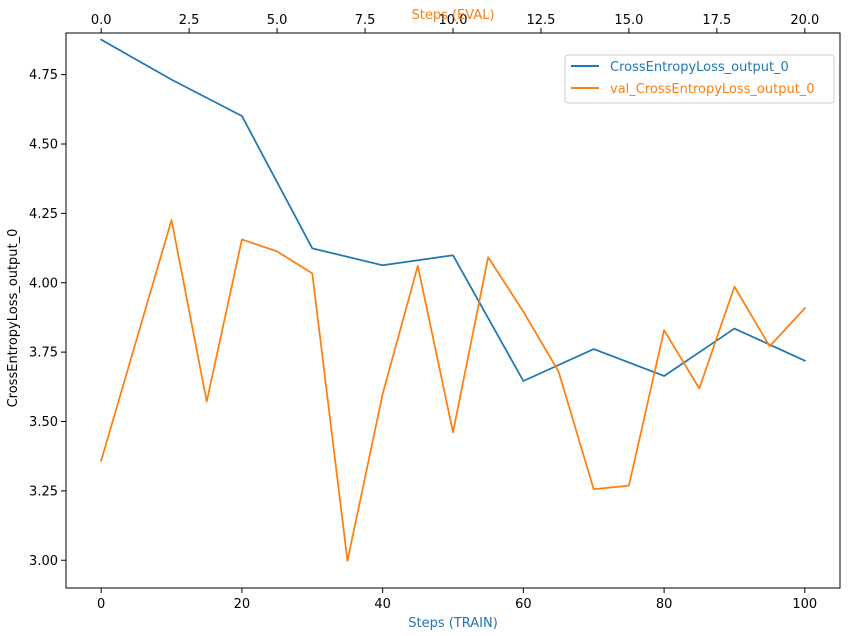 The height and width of the screenshot is (636, 848). I want to click on y-tick-label: 4.50, so click(43, 145).